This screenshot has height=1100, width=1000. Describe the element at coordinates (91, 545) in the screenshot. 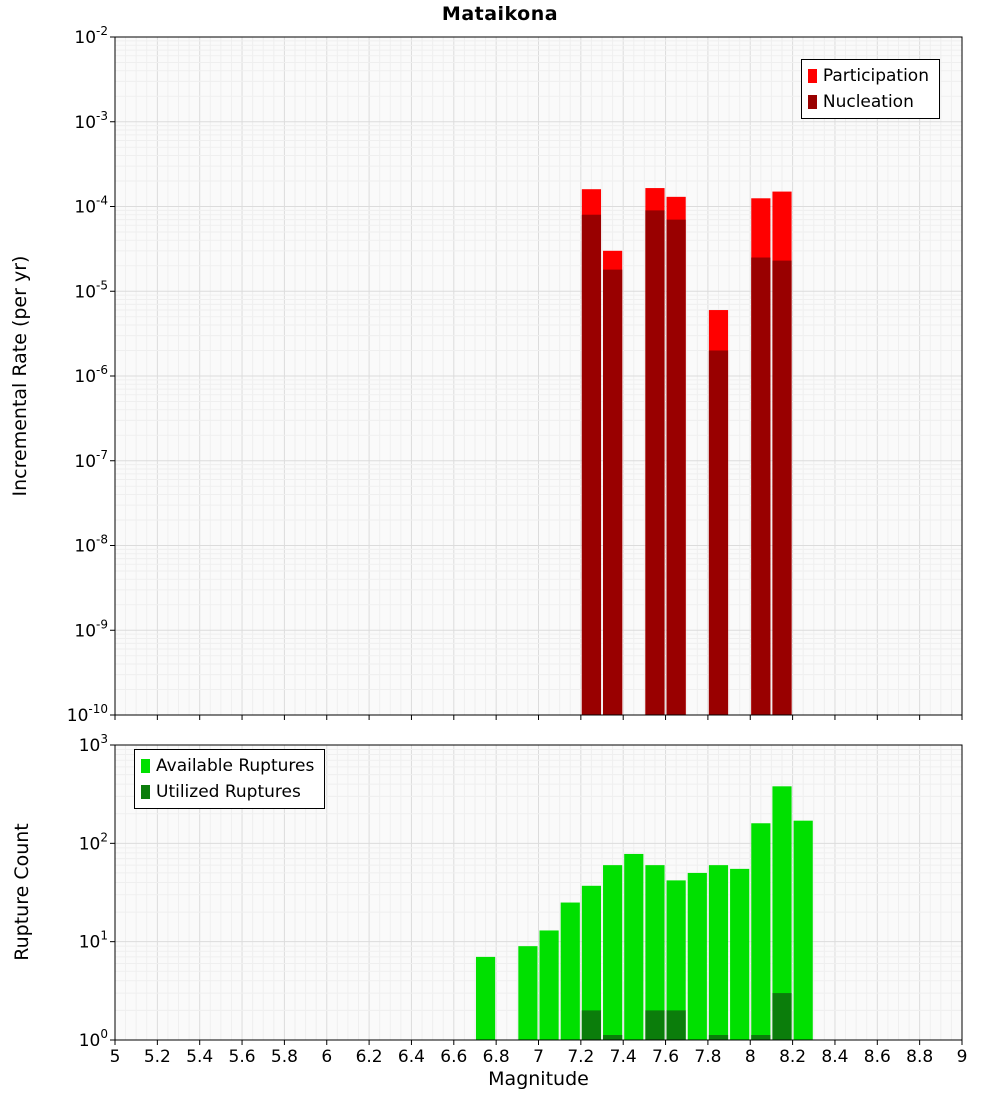

I see `y-tick-label: 10⁻⁸` at that location.